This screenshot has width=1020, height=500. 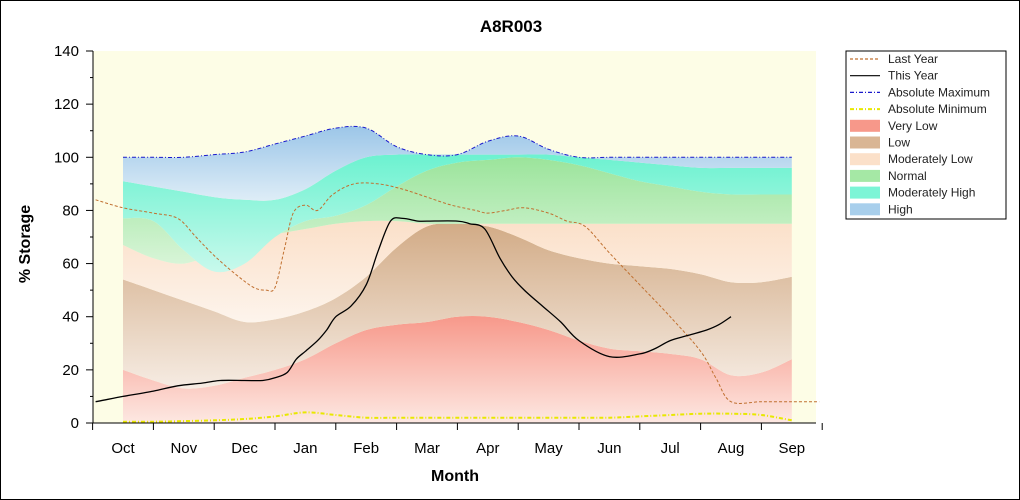 What do you see at coordinates (487, 448) in the screenshot?
I see `x-tick-label: Apr` at bounding box center [487, 448].